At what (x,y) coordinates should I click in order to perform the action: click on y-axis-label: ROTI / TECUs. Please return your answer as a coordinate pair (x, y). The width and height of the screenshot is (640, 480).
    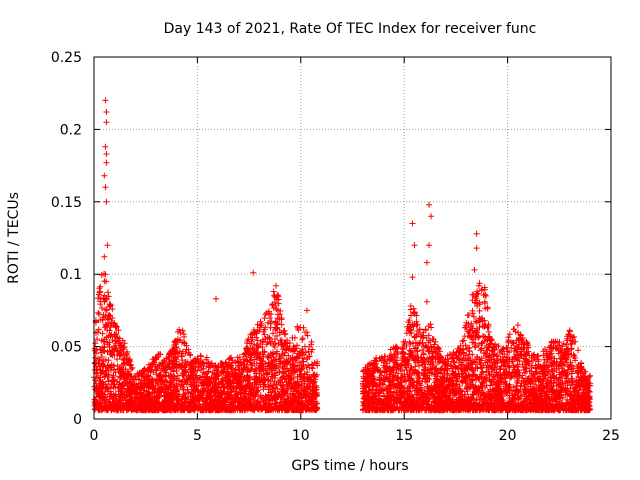
    Looking at the image, I should click on (14, 238).